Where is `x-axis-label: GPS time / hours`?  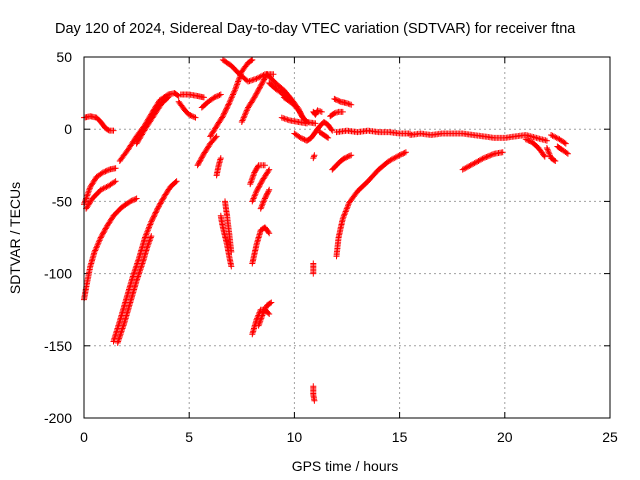 x-axis-label: GPS time / hours is located at coordinates (345, 466).